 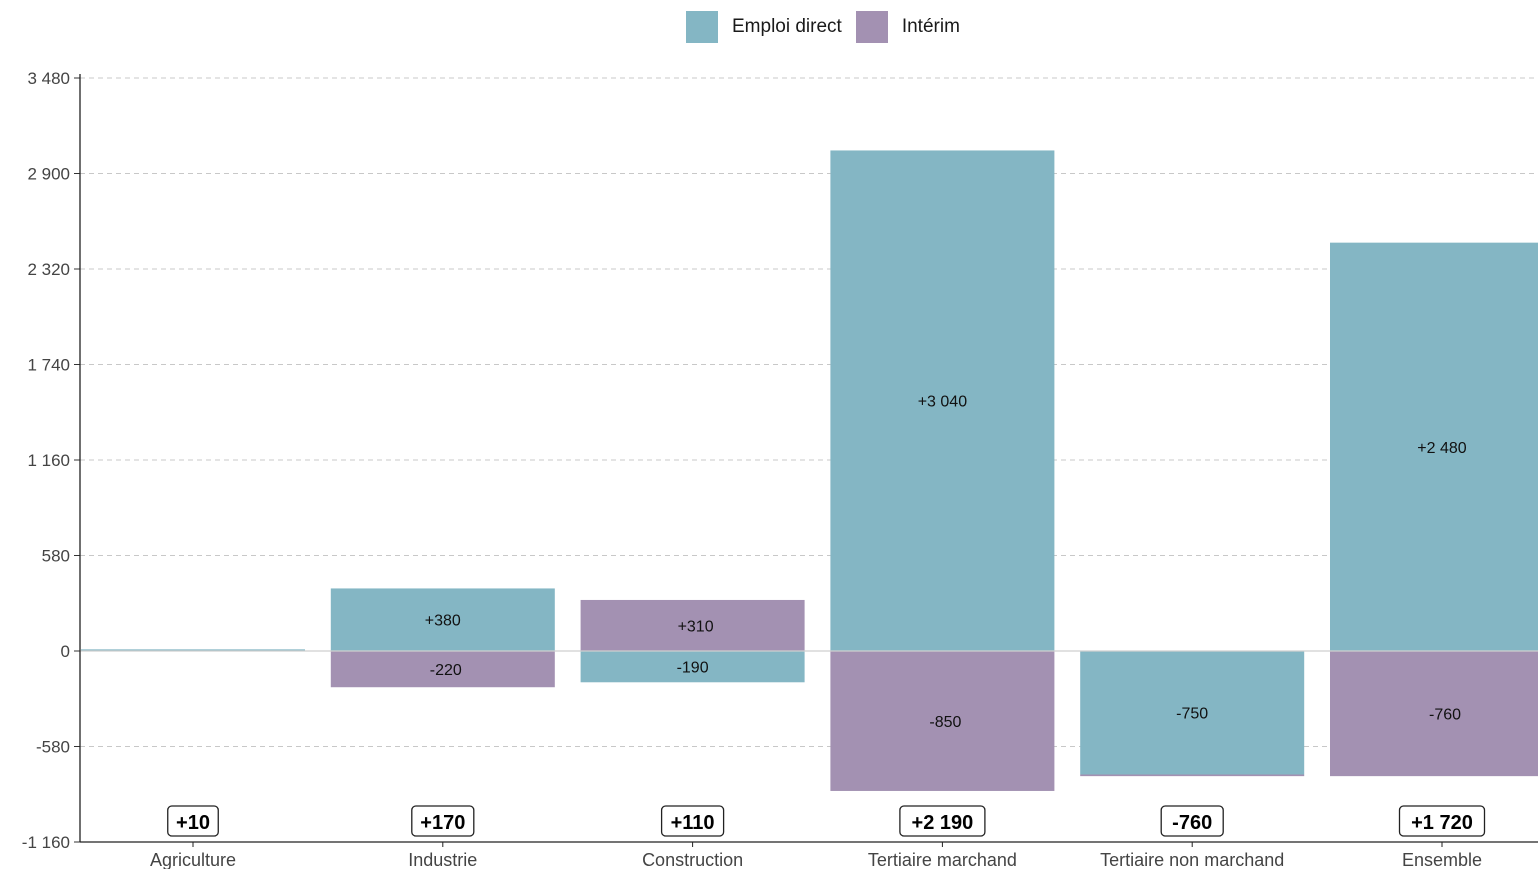 What do you see at coordinates (48, 174) in the screenshot?
I see `y-tick-label: 2 900` at bounding box center [48, 174].